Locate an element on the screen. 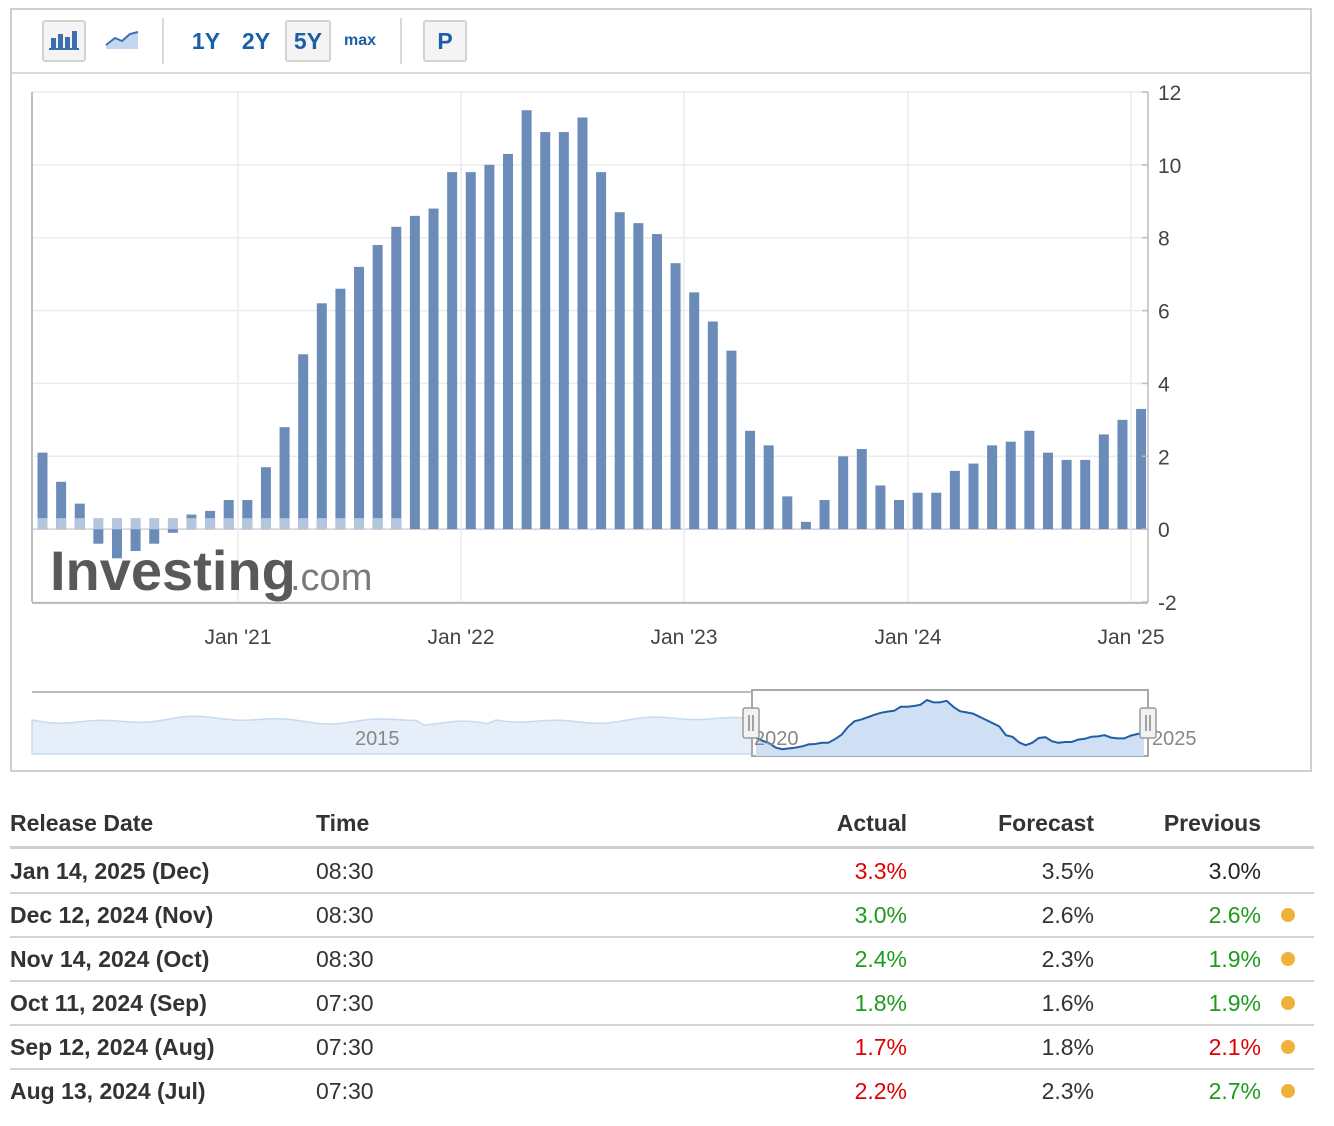 The height and width of the screenshot is (1126, 1334). time-cell: 07:30 is located at coordinates (345, 1091).